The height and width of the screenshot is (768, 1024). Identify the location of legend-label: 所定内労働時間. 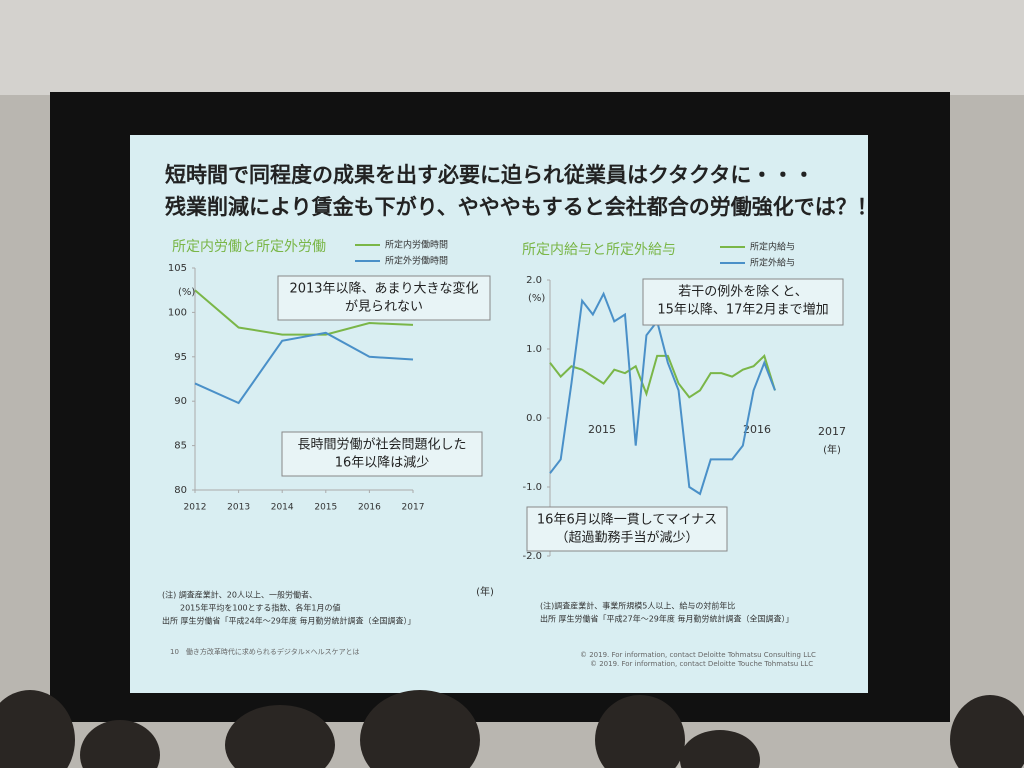
(416, 245).